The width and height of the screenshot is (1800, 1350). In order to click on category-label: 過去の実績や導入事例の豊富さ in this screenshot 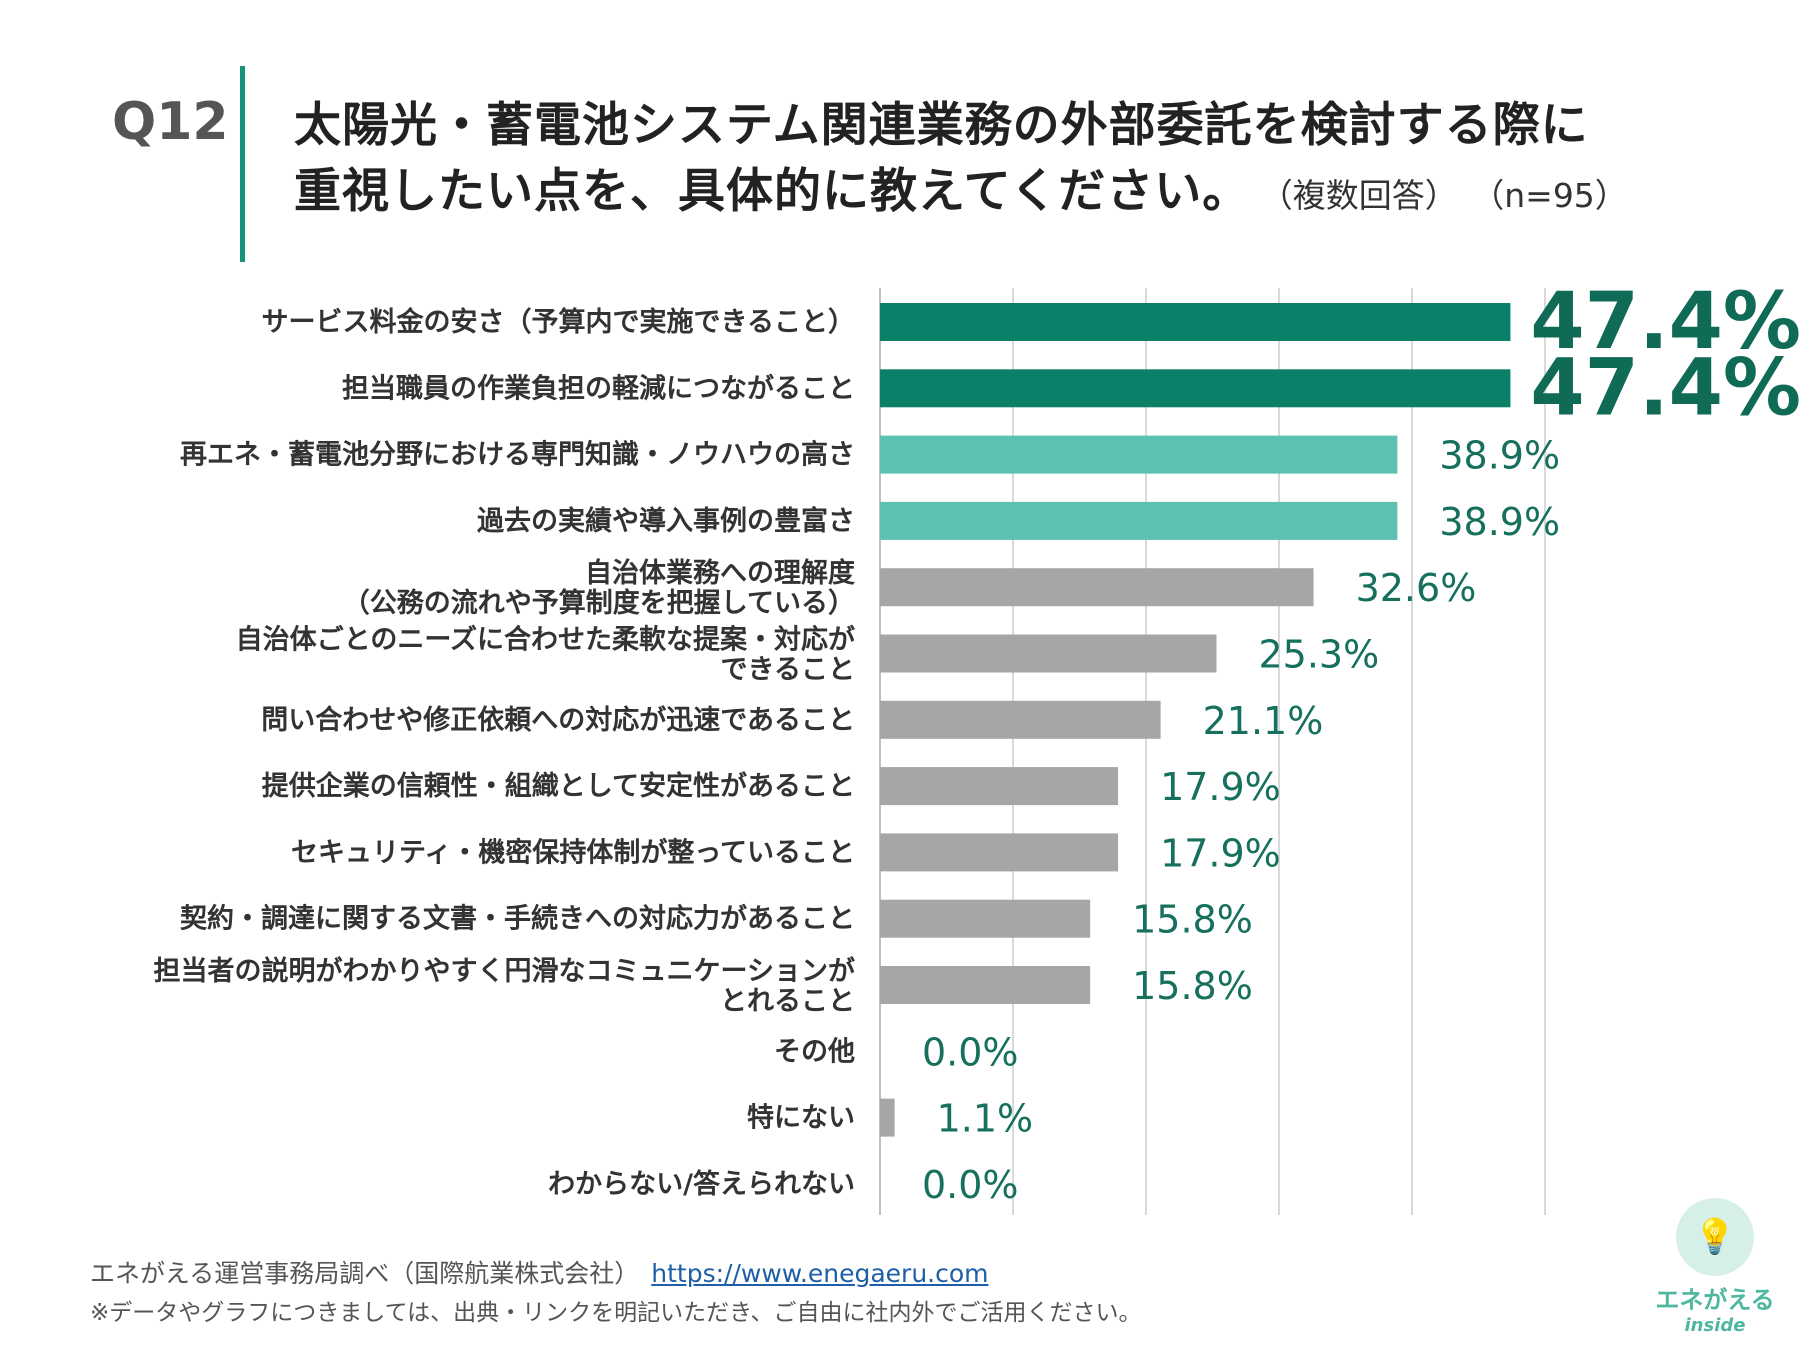, I will do `click(666, 521)`.